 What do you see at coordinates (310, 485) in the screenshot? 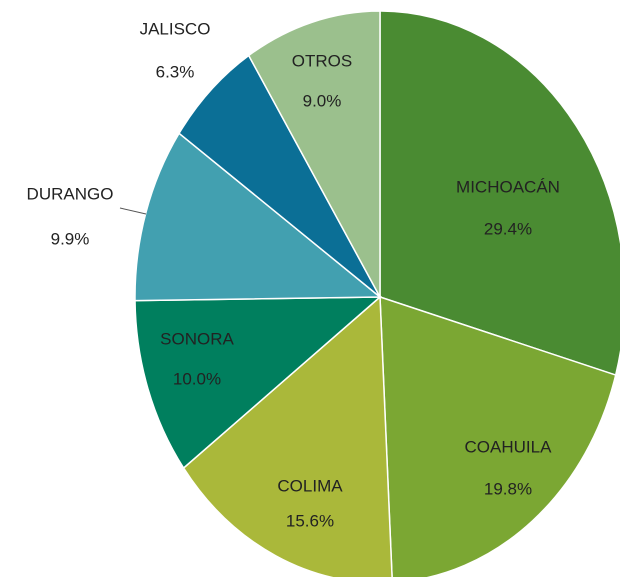
I see `slice-label: COLIMA` at bounding box center [310, 485].